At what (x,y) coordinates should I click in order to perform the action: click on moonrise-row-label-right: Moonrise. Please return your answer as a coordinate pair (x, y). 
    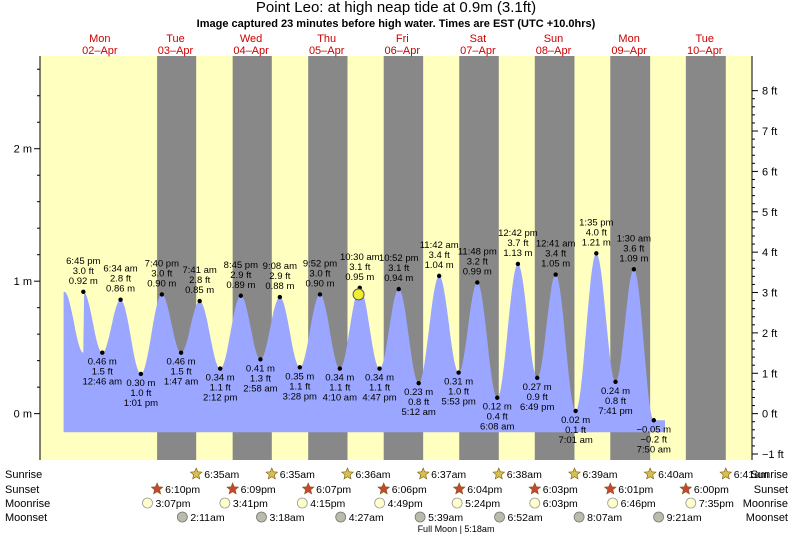
    Looking at the image, I should click on (765, 504).